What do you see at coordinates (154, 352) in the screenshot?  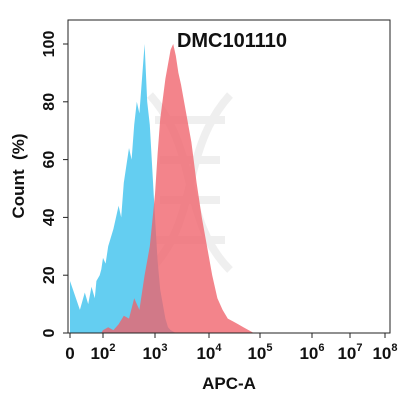 I see `x-tick-label: 10³` at bounding box center [154, 352].